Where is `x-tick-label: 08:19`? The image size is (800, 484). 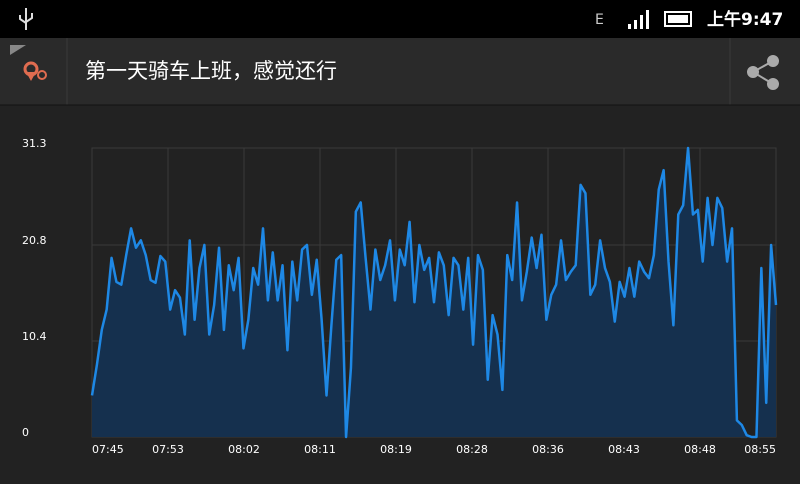 x-tick-label: 08:19 is located at coordinates (396, 449).